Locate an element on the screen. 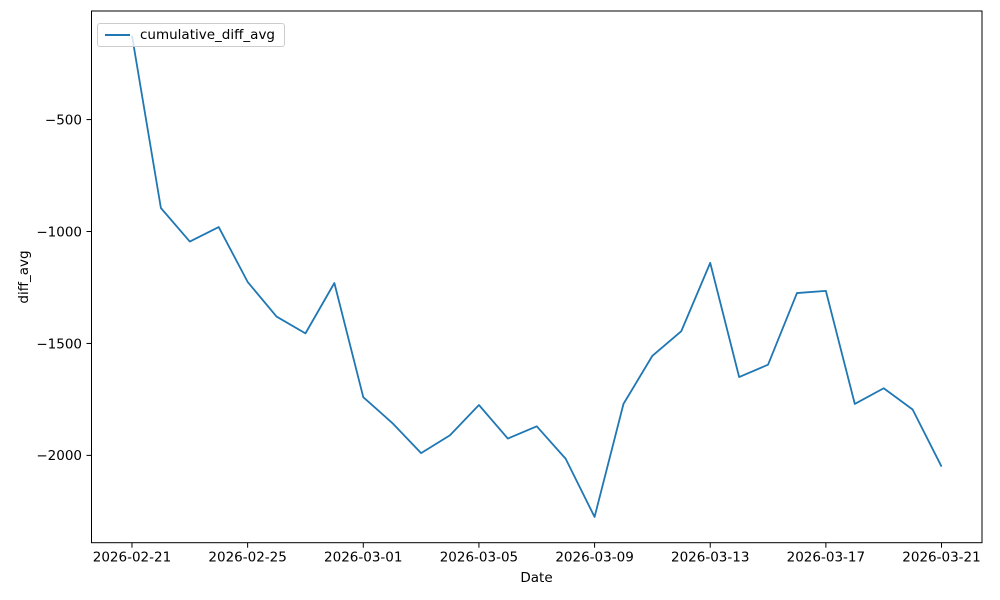 This screenshot has width=1000, height=600. x-tick-label: 2026-03-21 is located at coordinates (941, 558).